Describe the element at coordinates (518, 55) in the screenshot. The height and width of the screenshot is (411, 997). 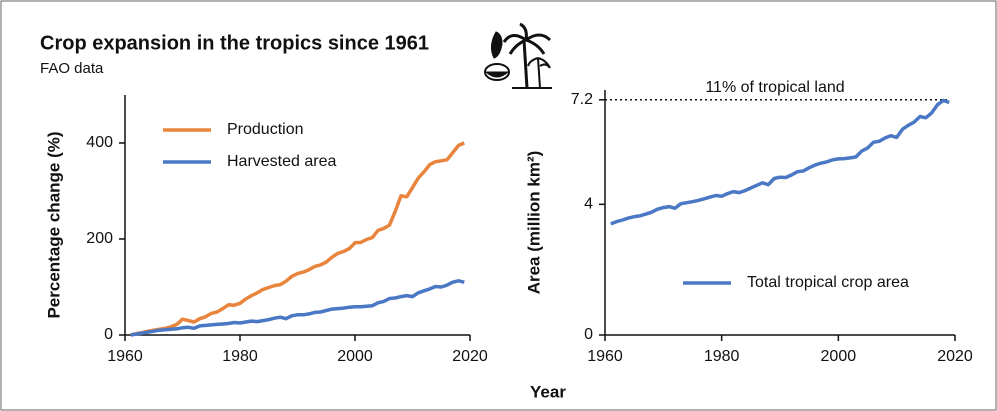
I see `crop-icon` at that location.